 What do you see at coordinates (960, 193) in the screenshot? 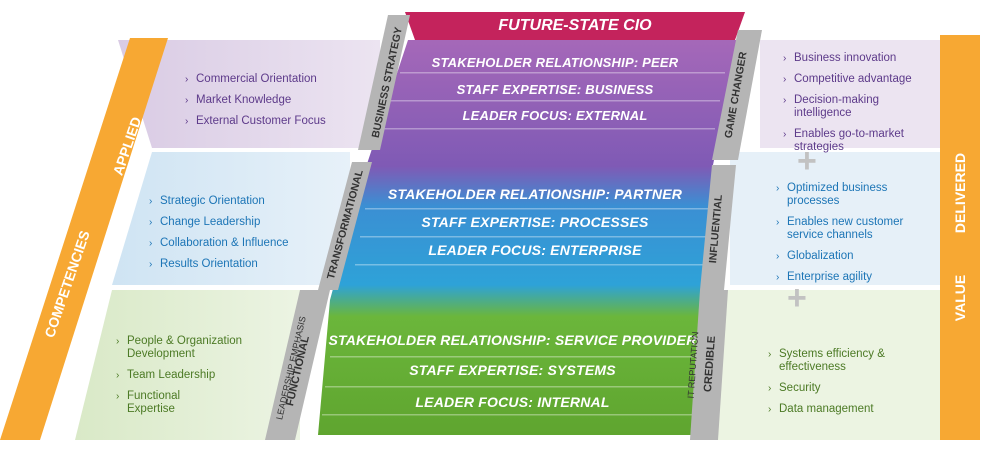
I see `pillar-delivered-label: DELIVERED` at bounding box center [960, 193].